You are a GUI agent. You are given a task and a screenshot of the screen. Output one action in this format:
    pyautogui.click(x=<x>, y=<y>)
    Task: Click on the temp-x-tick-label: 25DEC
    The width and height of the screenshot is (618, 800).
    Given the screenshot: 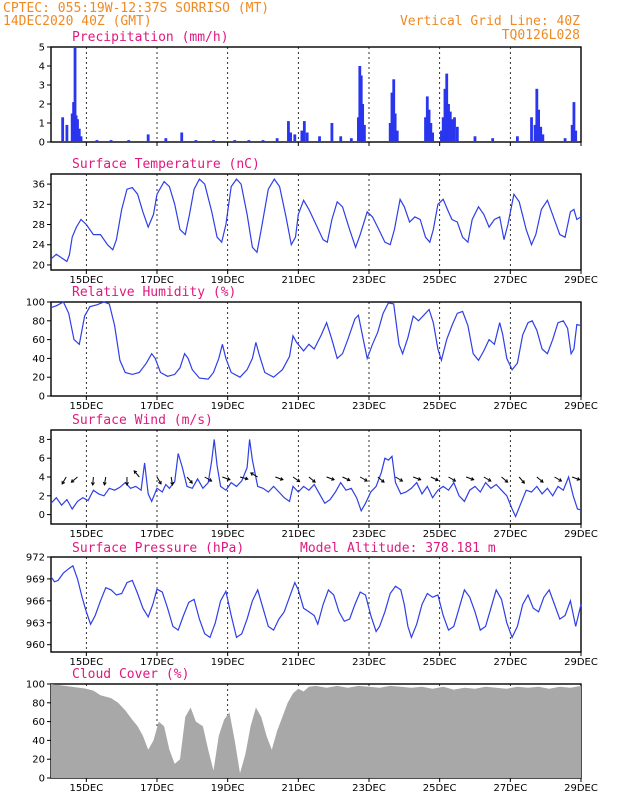 What is the action you would take?
    pyautogui.click(x=440, y=280)
    